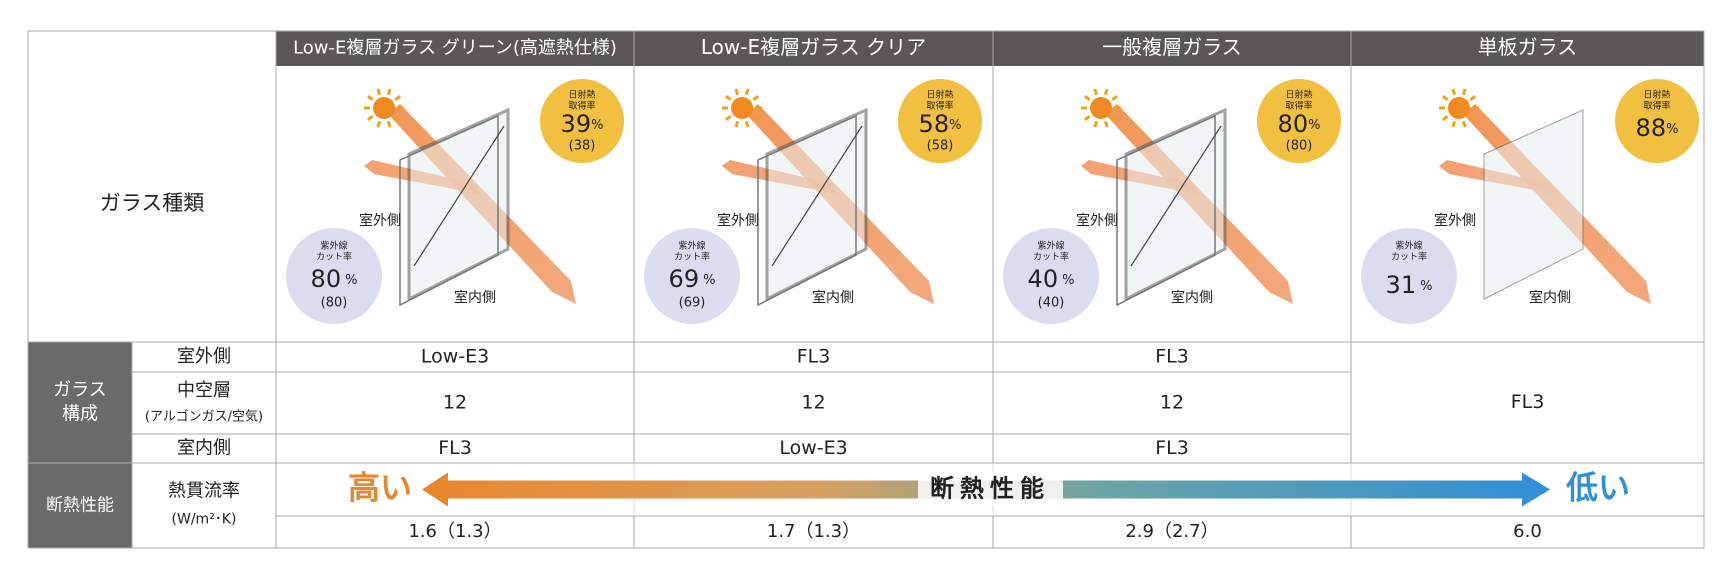  I want to click on group-label: 断熱性能, so click(80, 506).